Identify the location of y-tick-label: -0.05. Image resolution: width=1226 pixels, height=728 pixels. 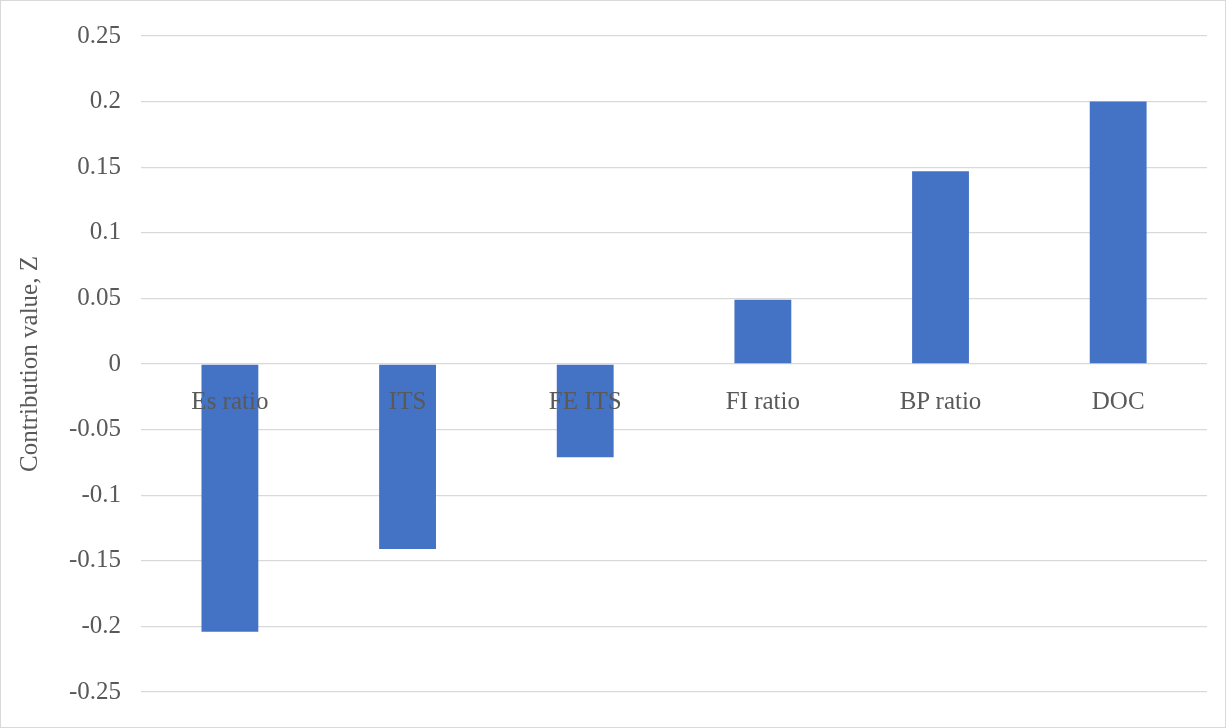
(95, 428).